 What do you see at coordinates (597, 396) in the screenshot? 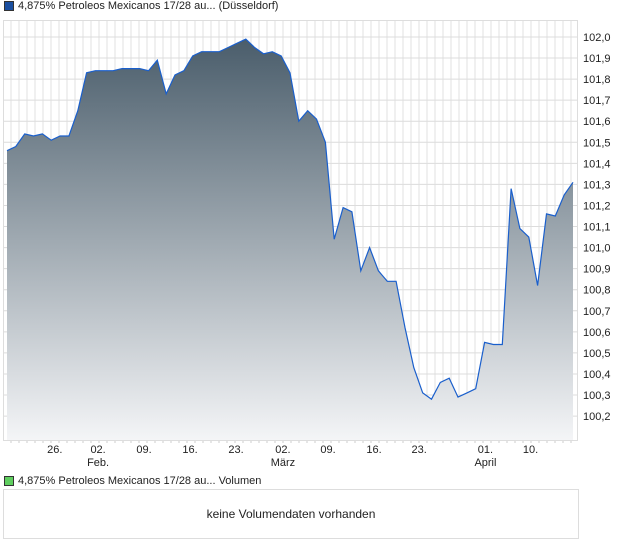
I see `y-tick-label: 100,3` at bounding box center [597, 396].